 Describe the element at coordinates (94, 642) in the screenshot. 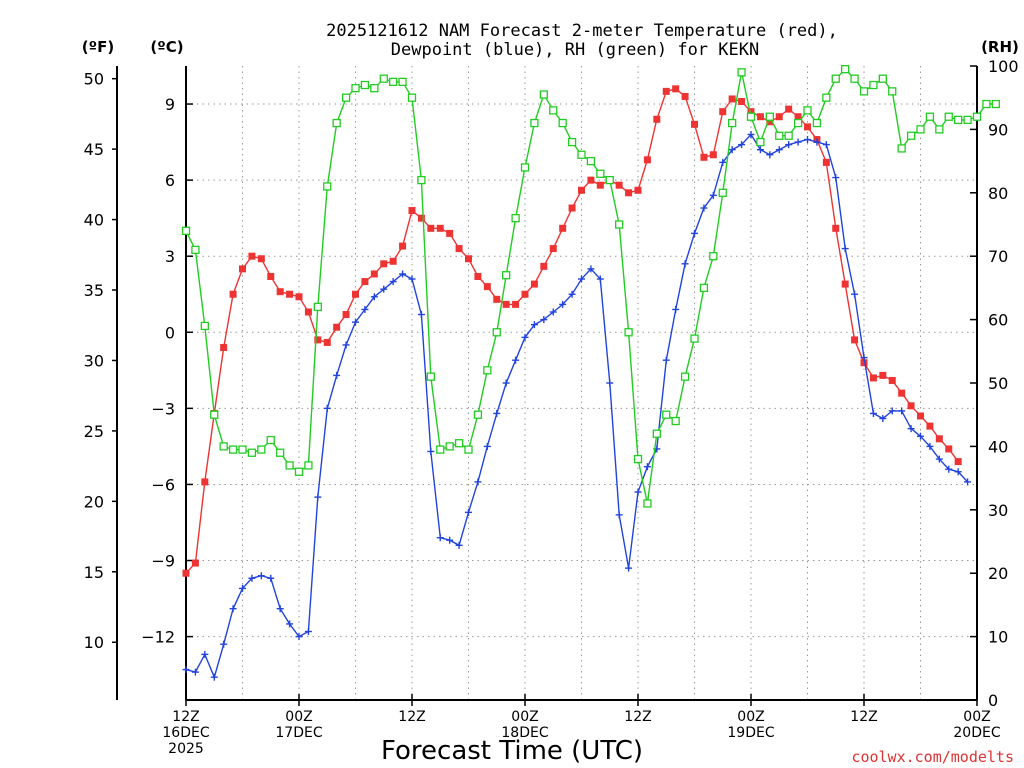

I see `fahrenheit-tick-label: 10` at that location.